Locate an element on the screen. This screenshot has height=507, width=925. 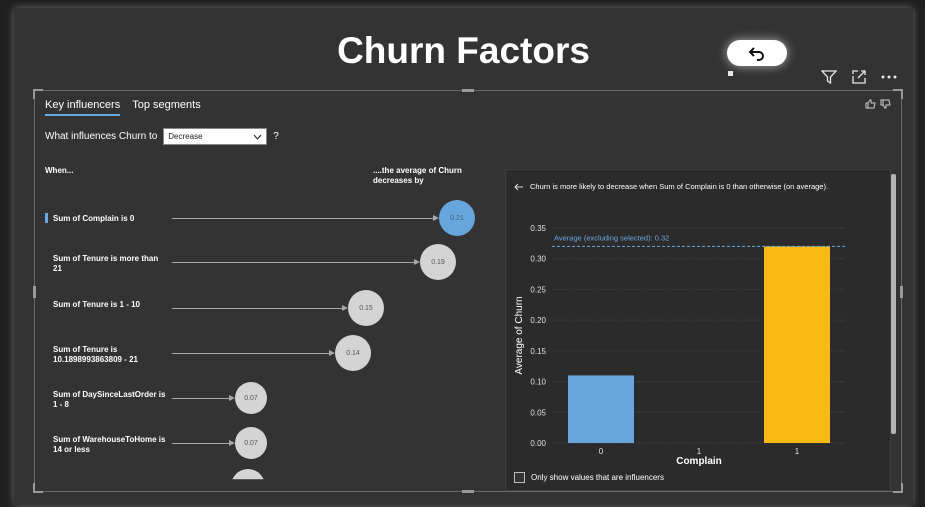
visual-header-icons is located at coordinates (859, 77).